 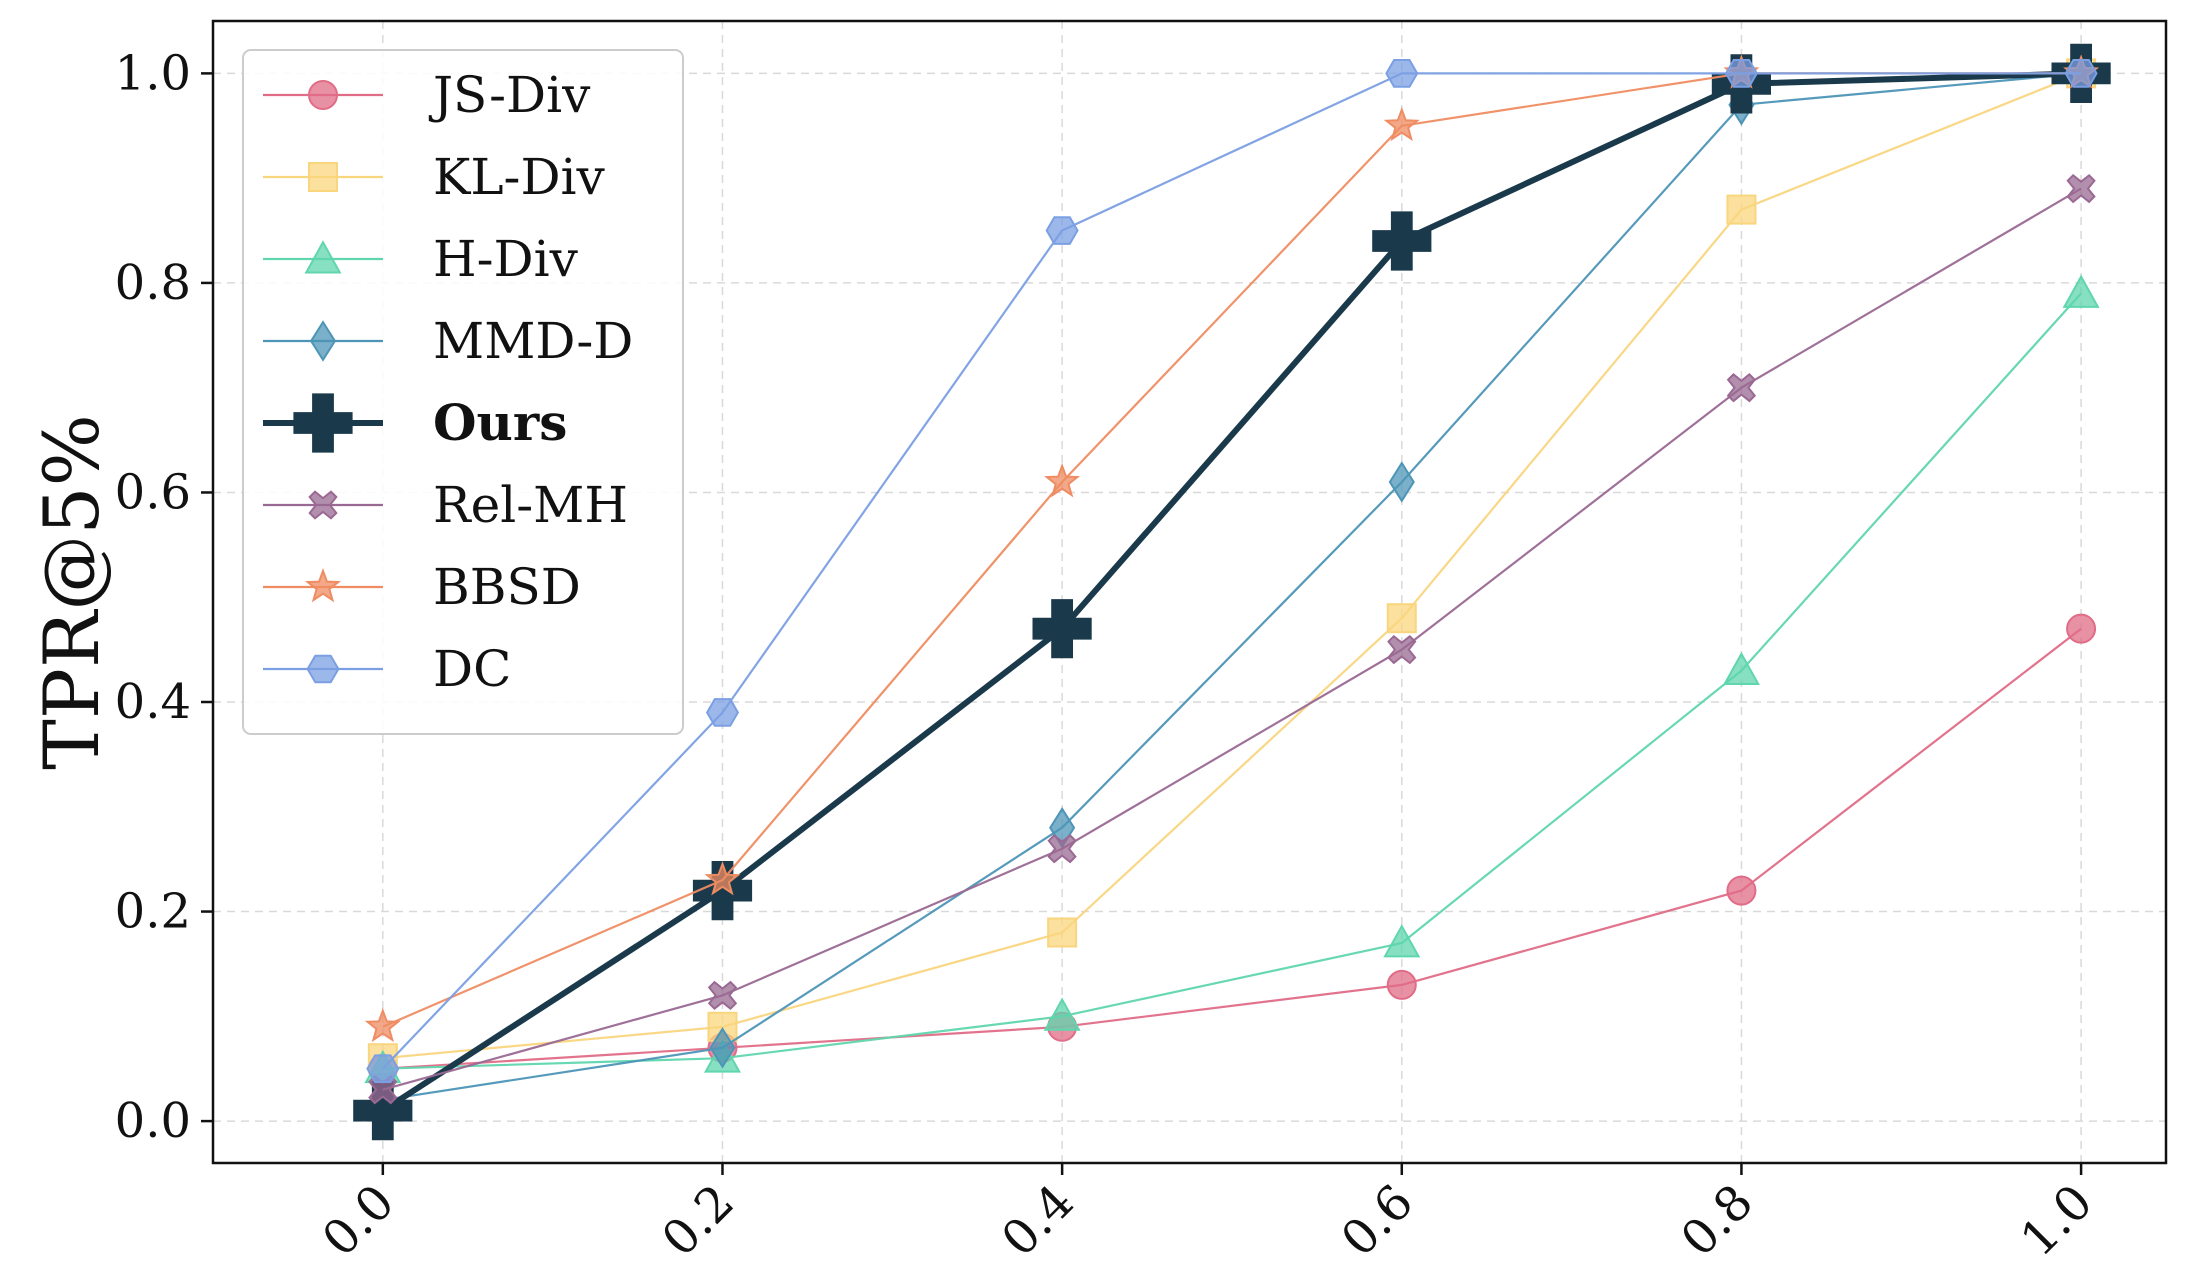 I want to click on legend-item-rel-mh: Rel-MH, so click(x=445, y=505).